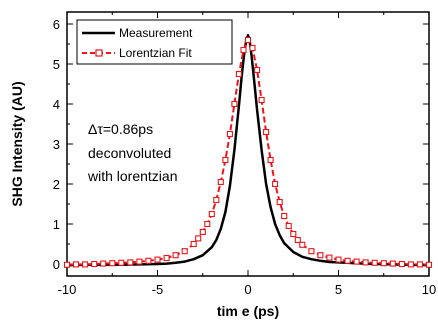  I want to click on legend-label-measurement: Measurement, so click(156, 33).